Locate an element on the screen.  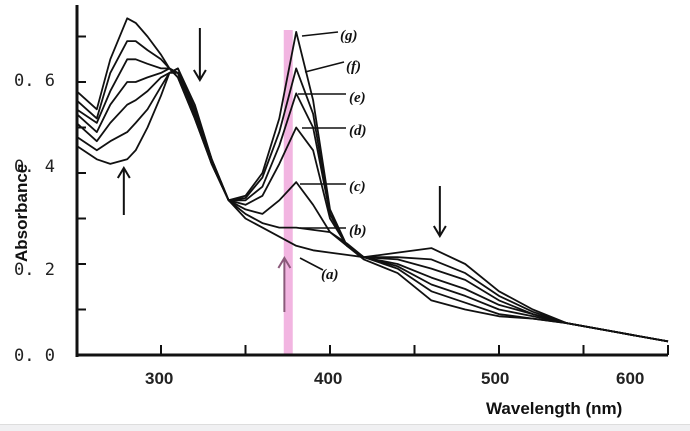
curve-label-leaders is located at coordinates (322, 151).